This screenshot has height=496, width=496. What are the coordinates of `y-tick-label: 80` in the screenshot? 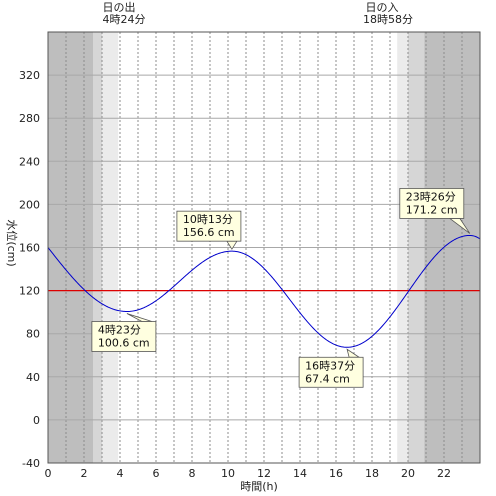 It's located at (33, 334).